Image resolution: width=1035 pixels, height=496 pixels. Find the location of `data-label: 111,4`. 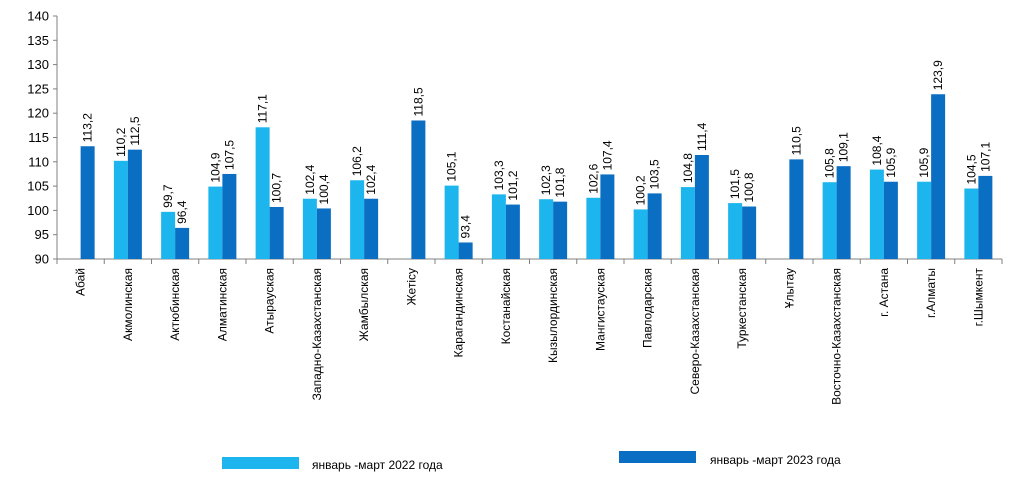

data-label: 111,4 is located at coordinates (702, 136).